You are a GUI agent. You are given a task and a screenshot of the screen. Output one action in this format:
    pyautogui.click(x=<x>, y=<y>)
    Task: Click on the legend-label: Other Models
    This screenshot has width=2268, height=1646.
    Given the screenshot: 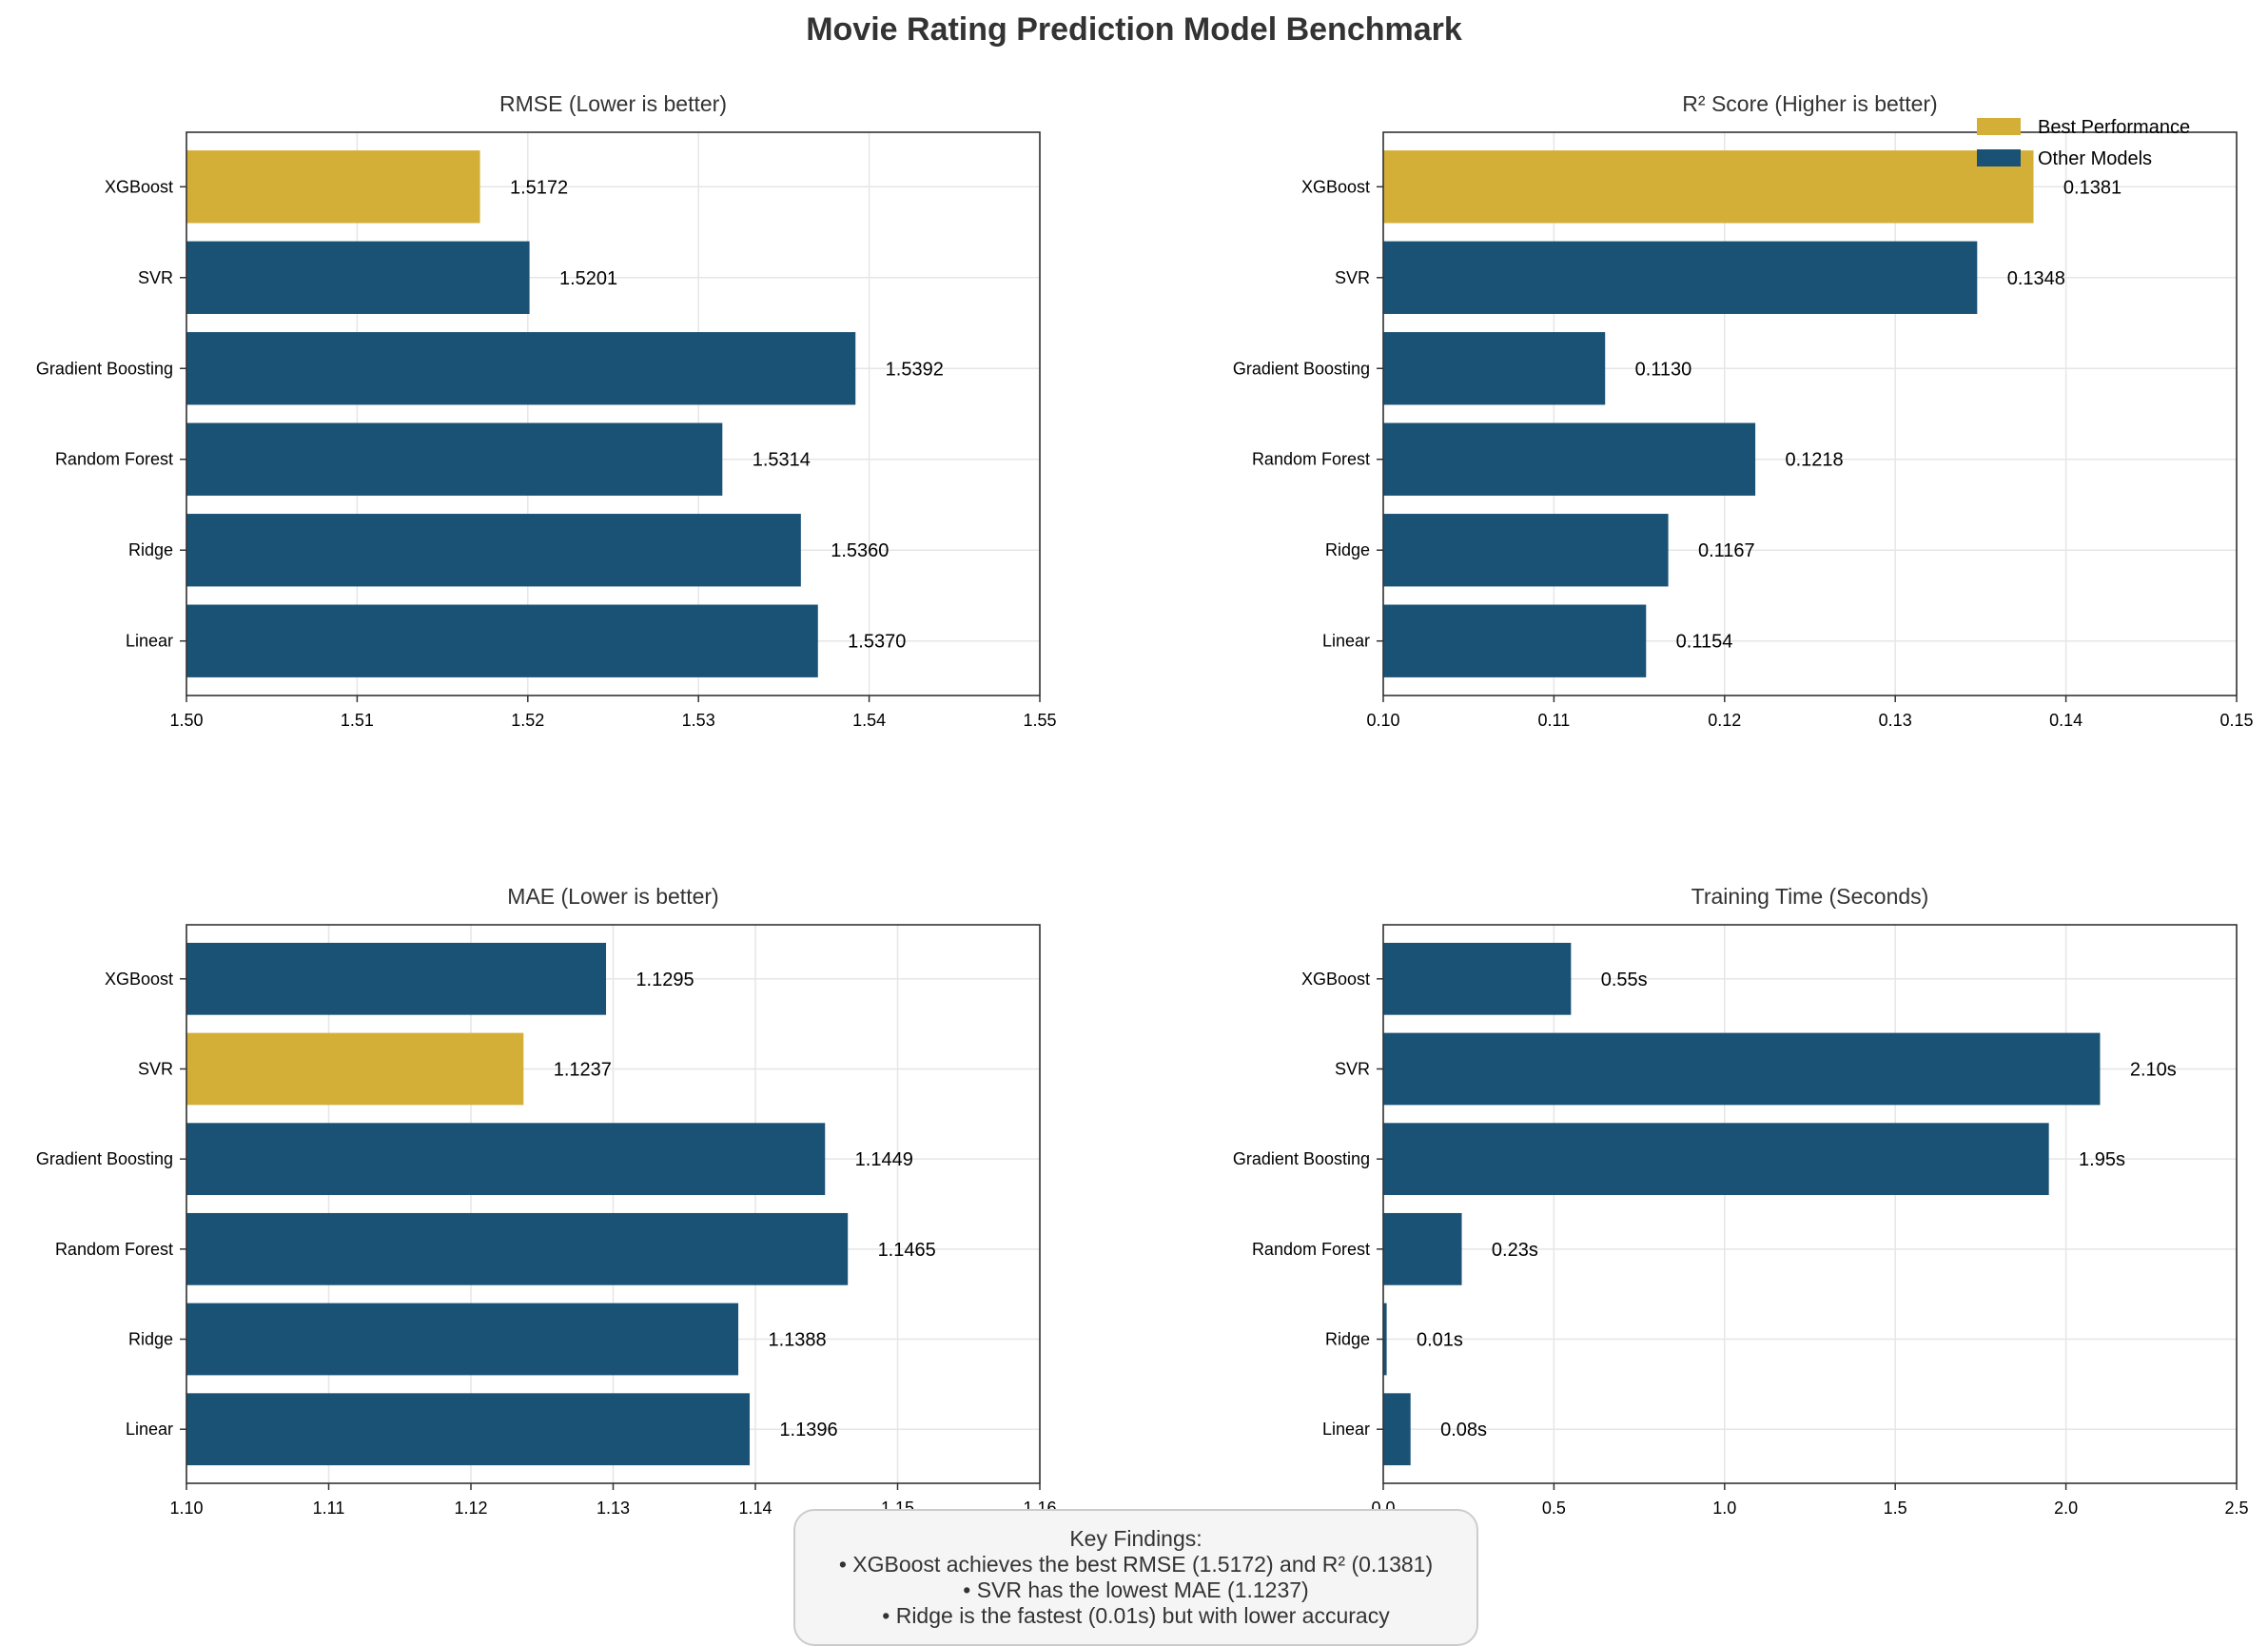 What is the action you would take?
    pyautogui.click(x=2095, y=158)
    